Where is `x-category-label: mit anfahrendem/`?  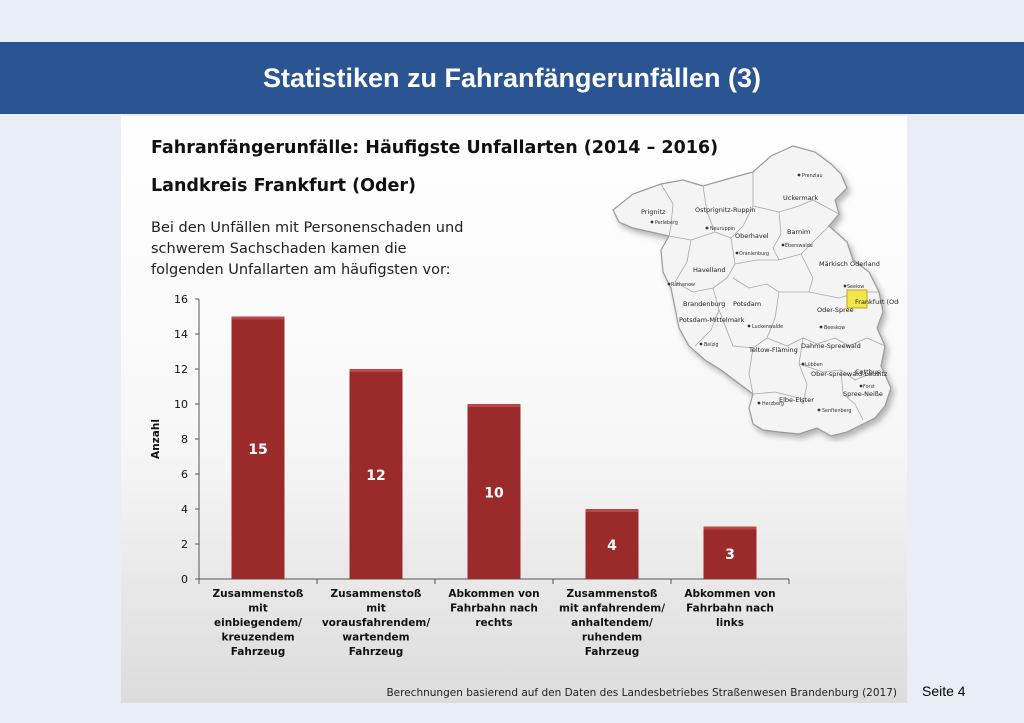 x-category-label: mit anfahrendem/ is located at coordinates (612, 609).